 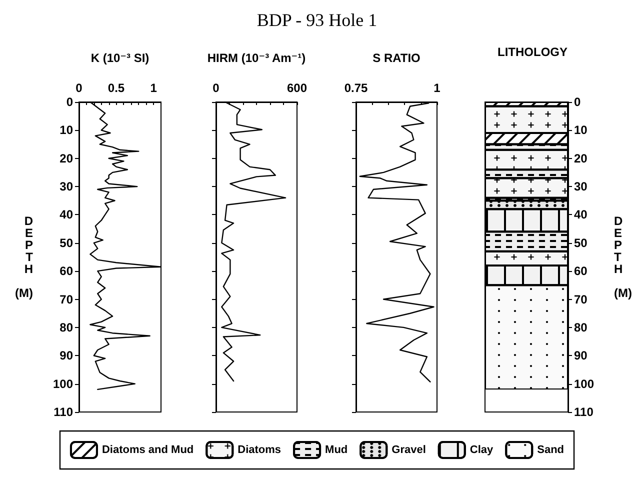 What do you see at coordinates (317, 20) in the screenshot?
I see `chart-title: BDP - 93 Hole 1` at bounding box center [317, 20].